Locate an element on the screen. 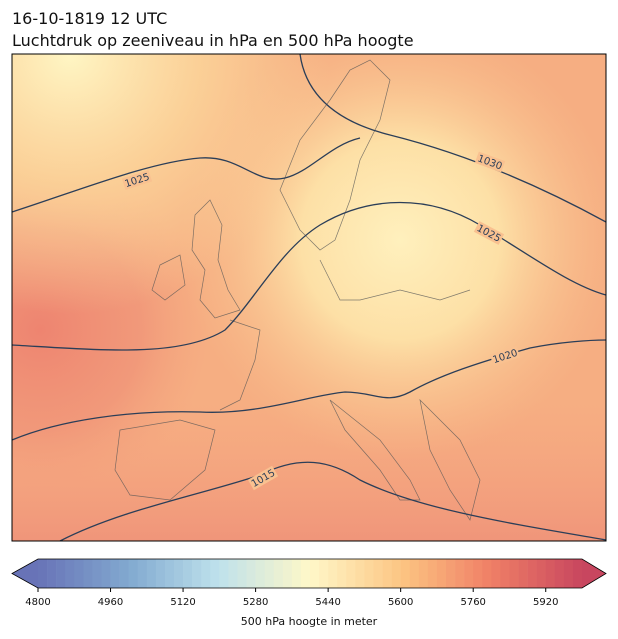 This screenshot has height=639, width=618. colorbar-extend-low is located at coordinates (25, 573).